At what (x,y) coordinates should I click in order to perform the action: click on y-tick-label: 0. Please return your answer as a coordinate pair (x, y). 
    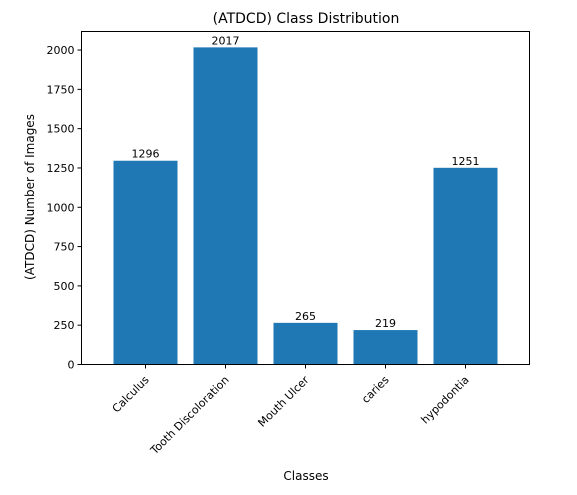
    Looking at the image, I should click on (71, 365).